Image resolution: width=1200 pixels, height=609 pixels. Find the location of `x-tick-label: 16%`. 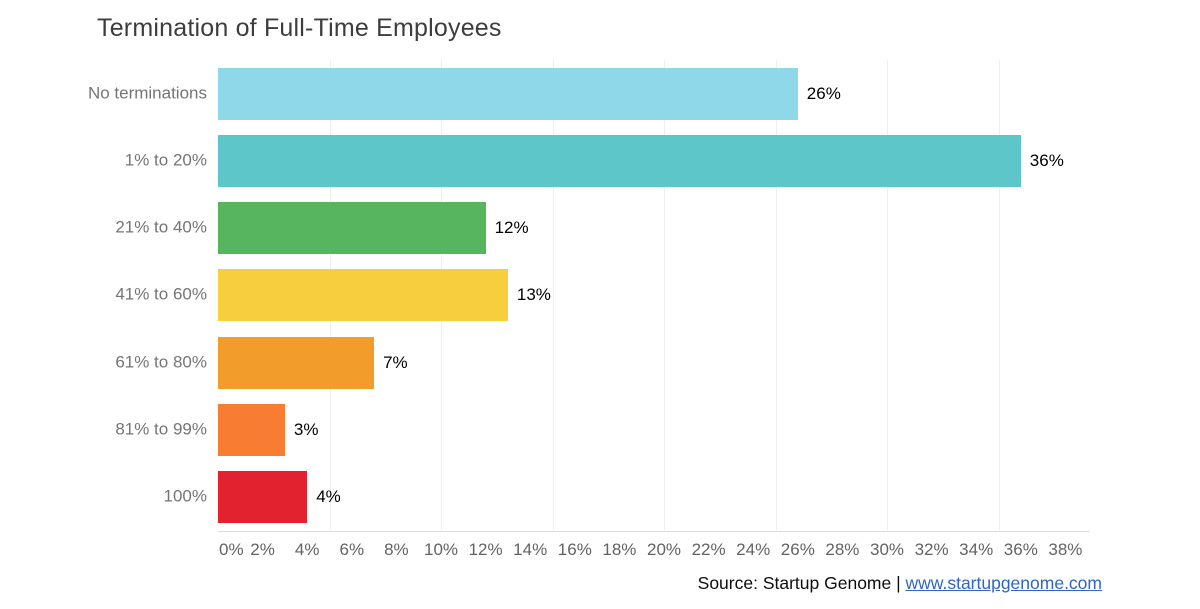

x-tick-label: 16% is located at coordinates (574, 549).